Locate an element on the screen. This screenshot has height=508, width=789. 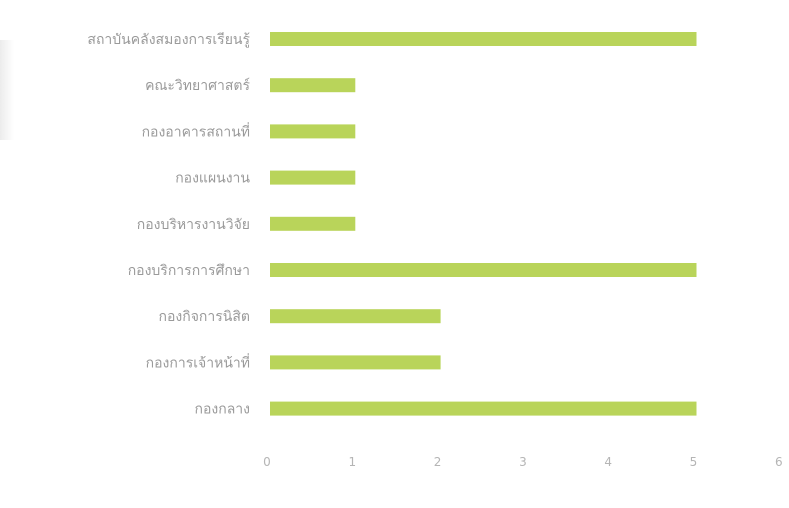
category-label: กองอาคารสถานที่ is located at coordinates (196, 131).